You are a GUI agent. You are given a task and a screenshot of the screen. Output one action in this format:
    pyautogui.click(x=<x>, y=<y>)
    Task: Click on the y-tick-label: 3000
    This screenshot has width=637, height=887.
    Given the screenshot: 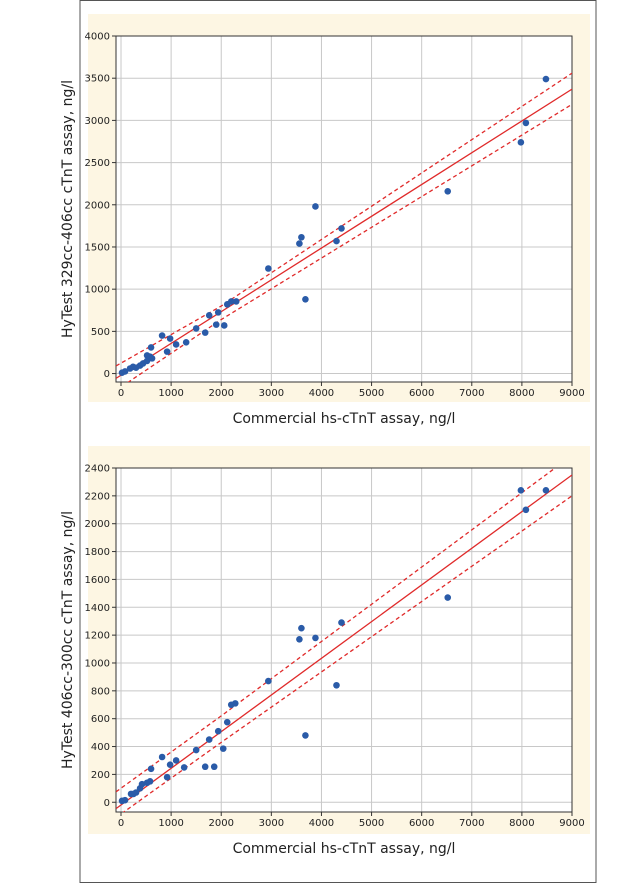 What is the action you would take?
    pyautogui.click(x=97, y=121)
    